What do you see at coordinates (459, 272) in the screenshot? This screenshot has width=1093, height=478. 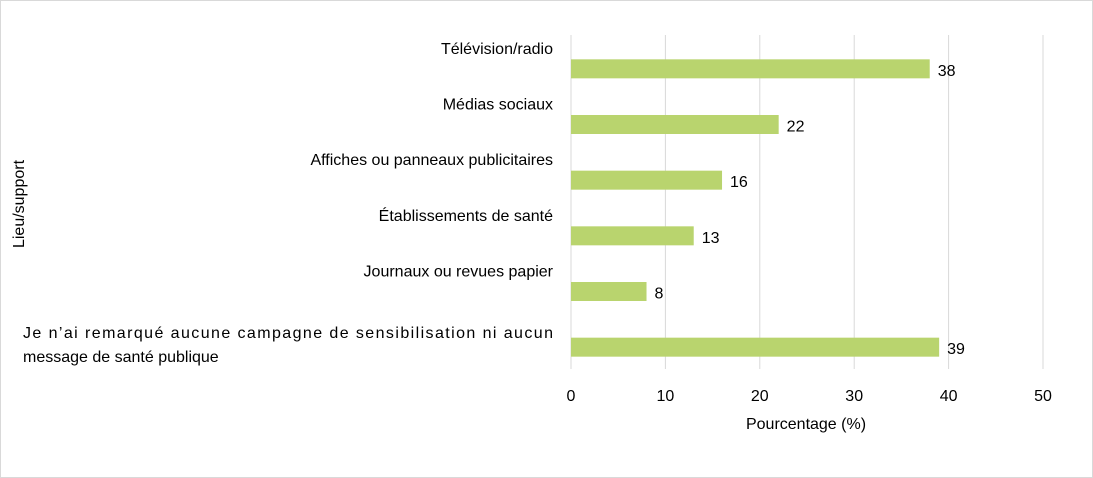 I see `category-label: Journaux ou revues papier` at bounding box center [459, 272].